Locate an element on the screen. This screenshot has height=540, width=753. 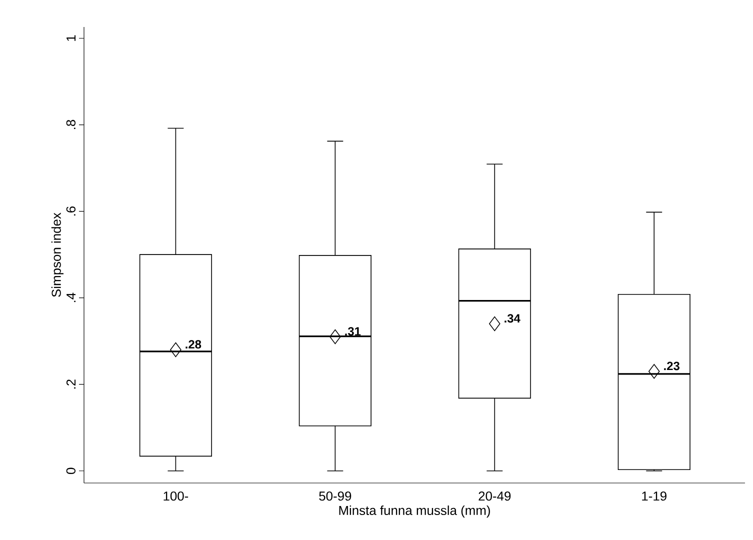
annotation: .28 is located at coordinates (194, 344).